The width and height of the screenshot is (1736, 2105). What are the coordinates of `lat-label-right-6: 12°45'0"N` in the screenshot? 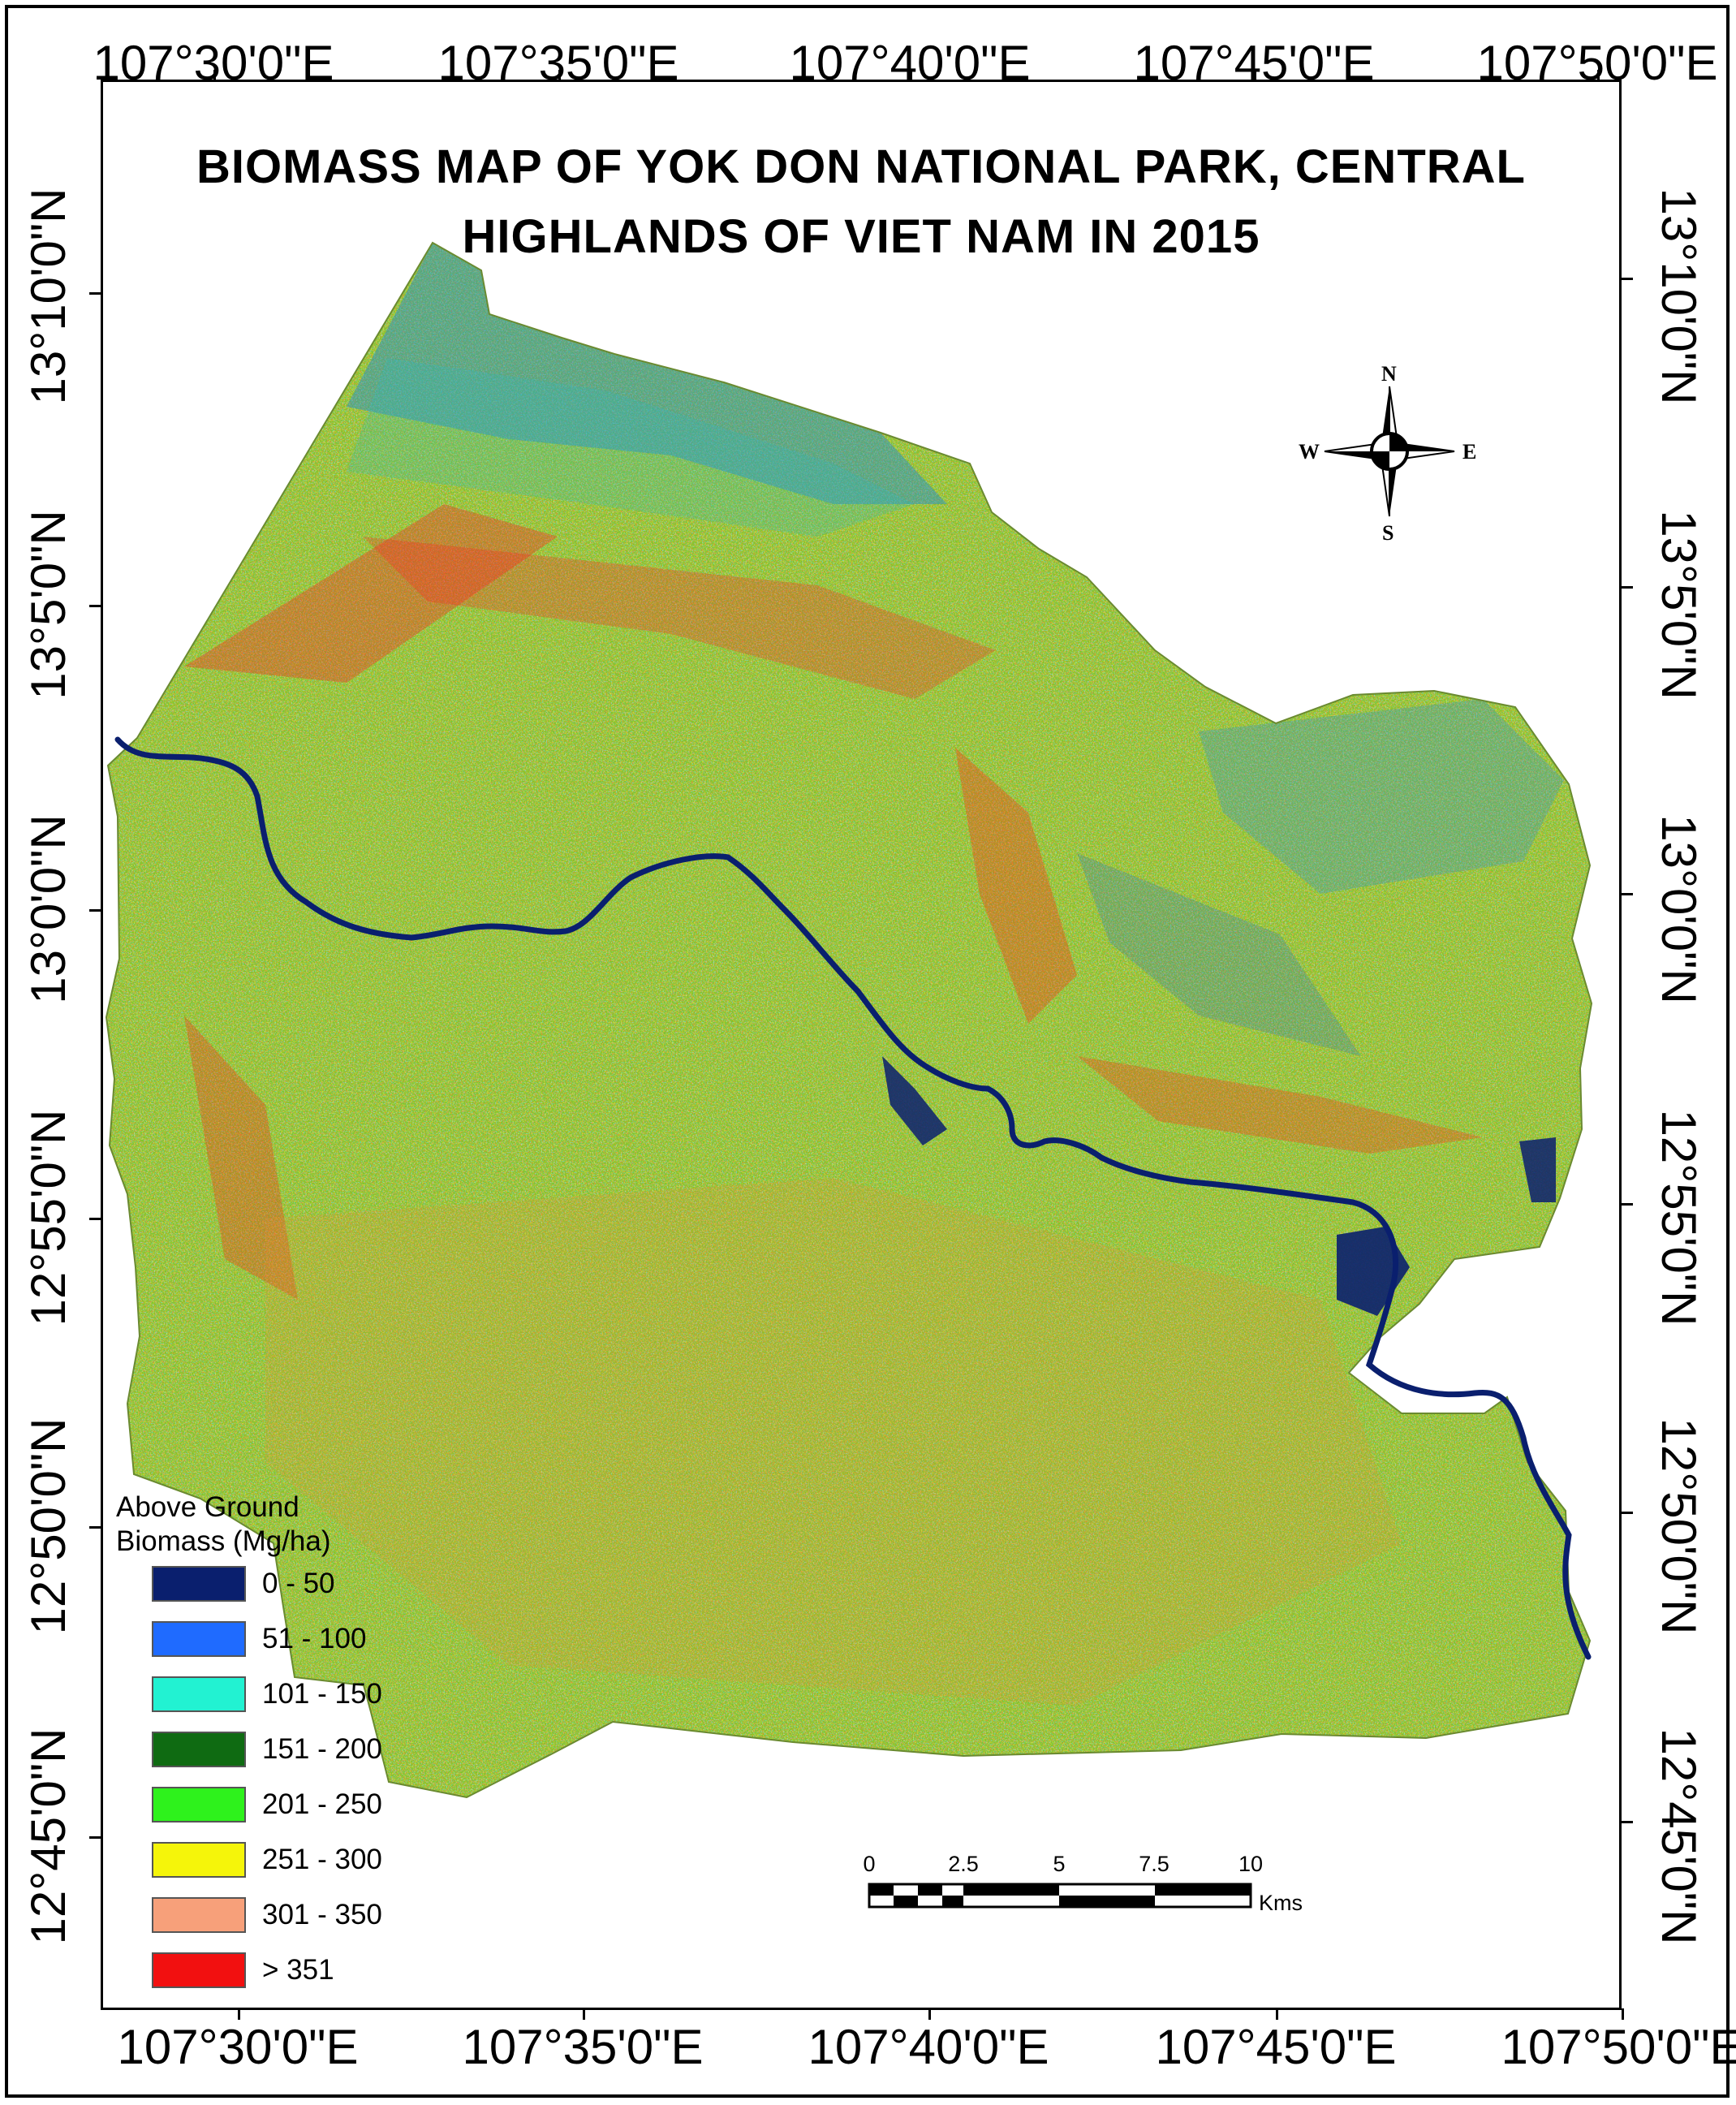 It's located at (1679, 1836).